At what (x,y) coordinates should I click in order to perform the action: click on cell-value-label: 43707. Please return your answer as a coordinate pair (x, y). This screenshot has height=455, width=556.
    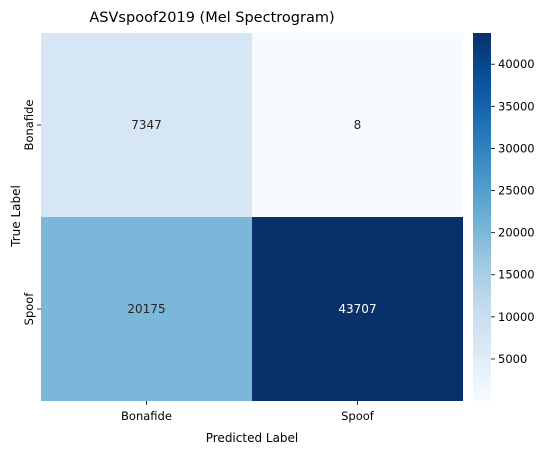
    Looking at the image, I should click on (357, 309).